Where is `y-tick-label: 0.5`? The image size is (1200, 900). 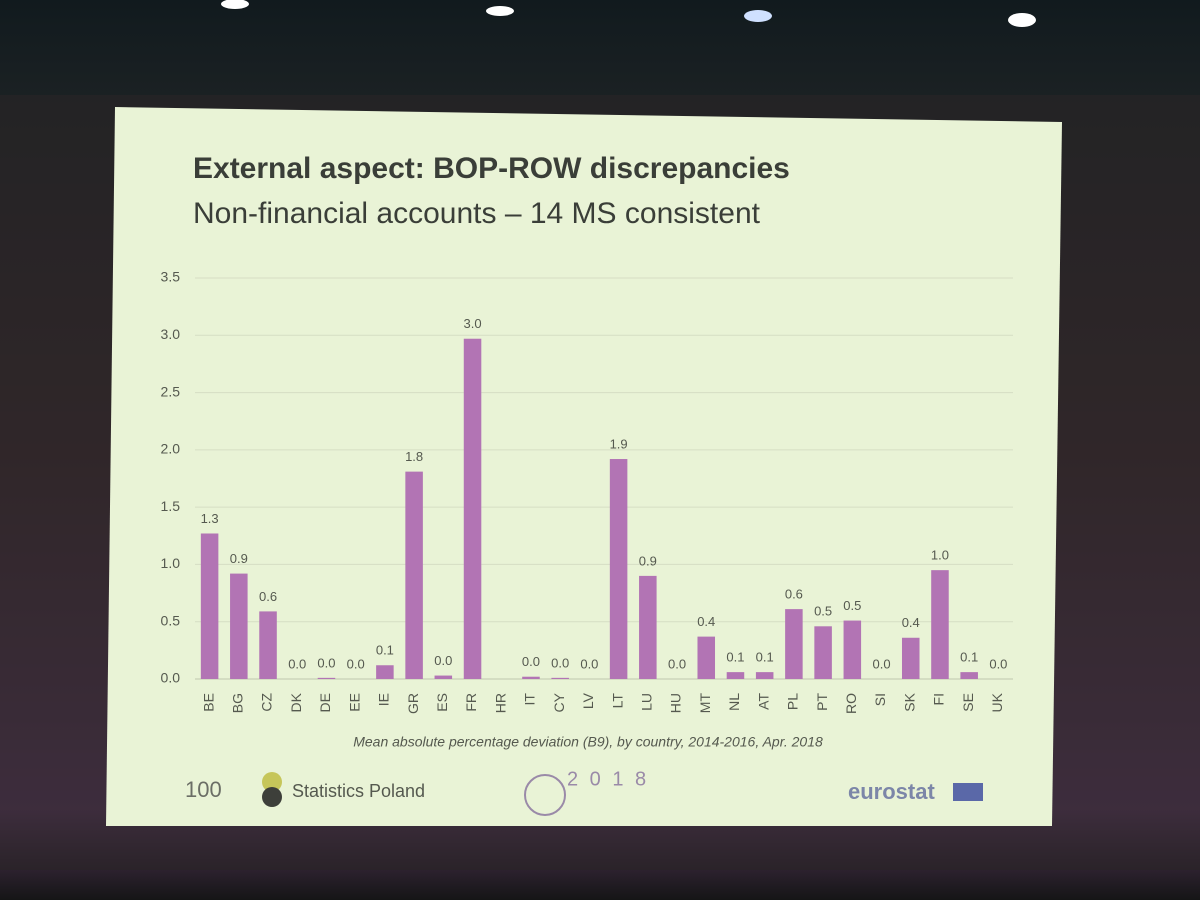 y-tick-label: 0.5 is located at coordinates (171, 620).